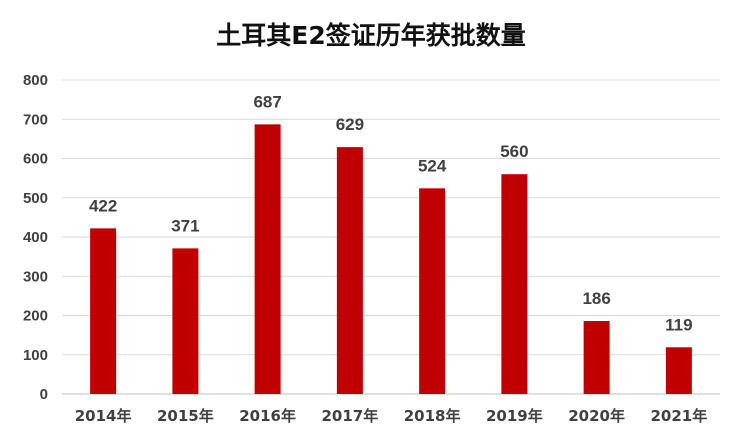  Describe the element at coordinates (678, 324) in the screenshot. I see `data-label: 119` at that location.